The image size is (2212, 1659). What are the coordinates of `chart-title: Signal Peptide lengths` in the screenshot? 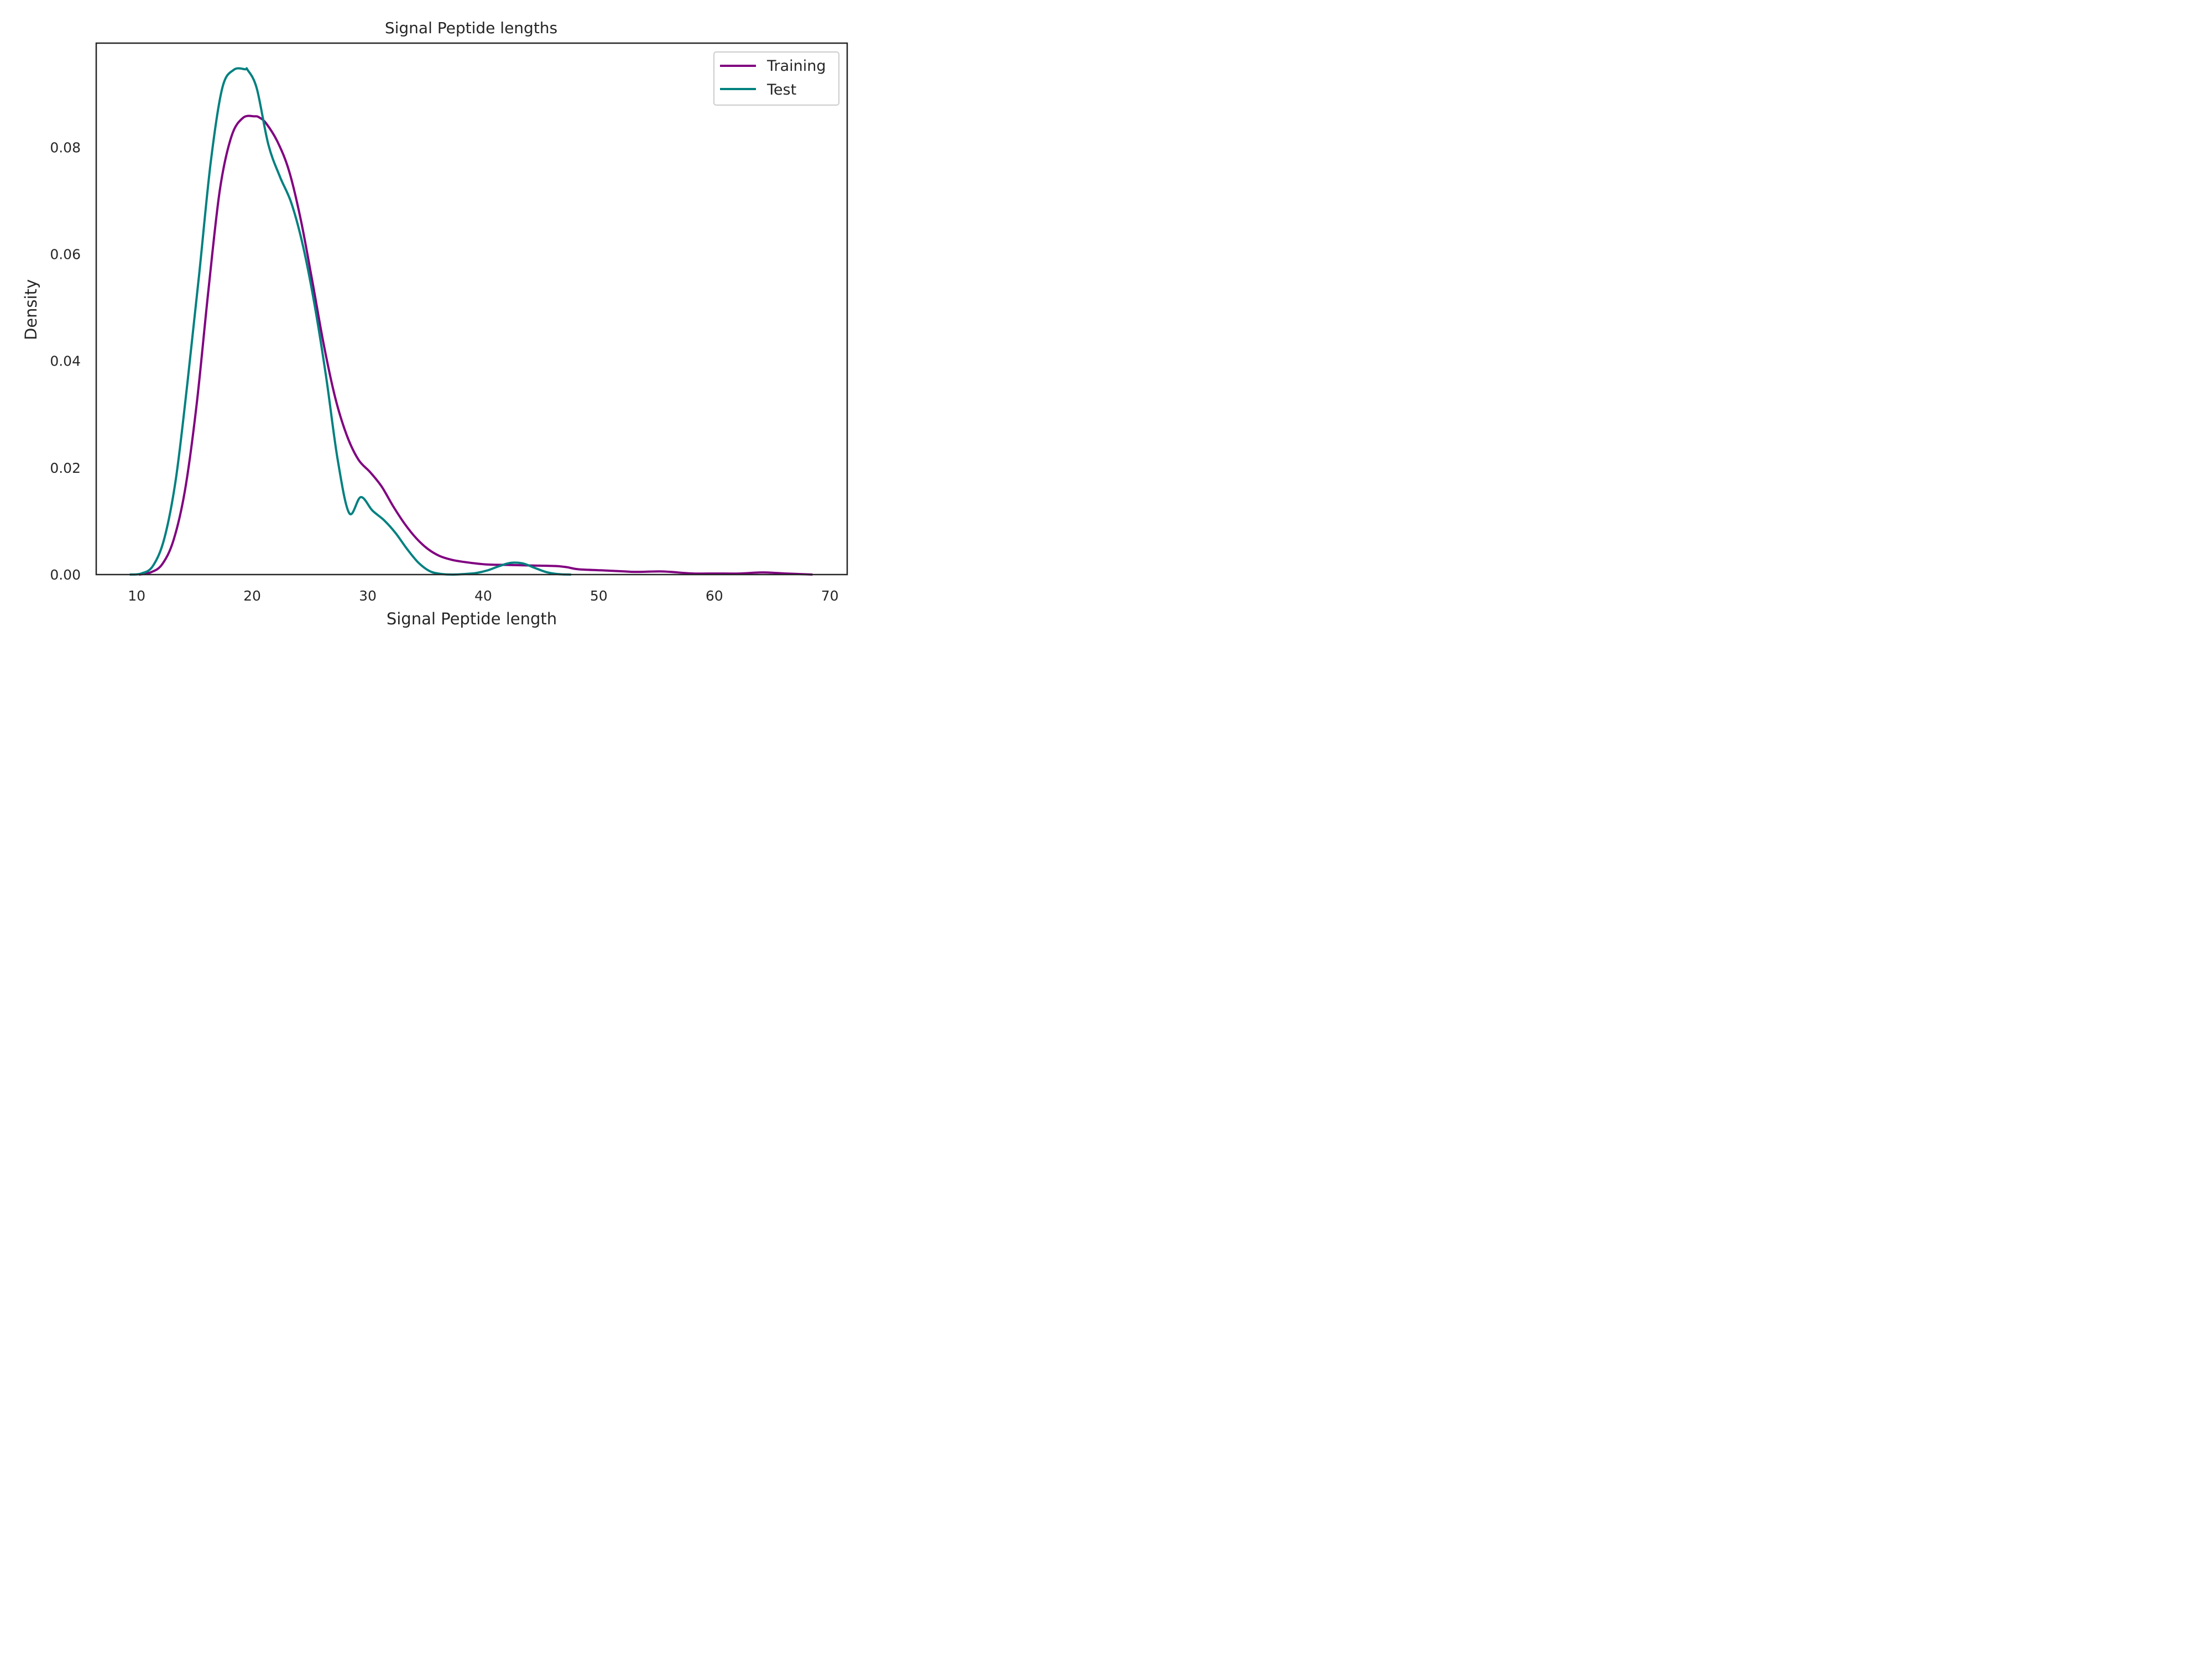 It's located at (471, 28).